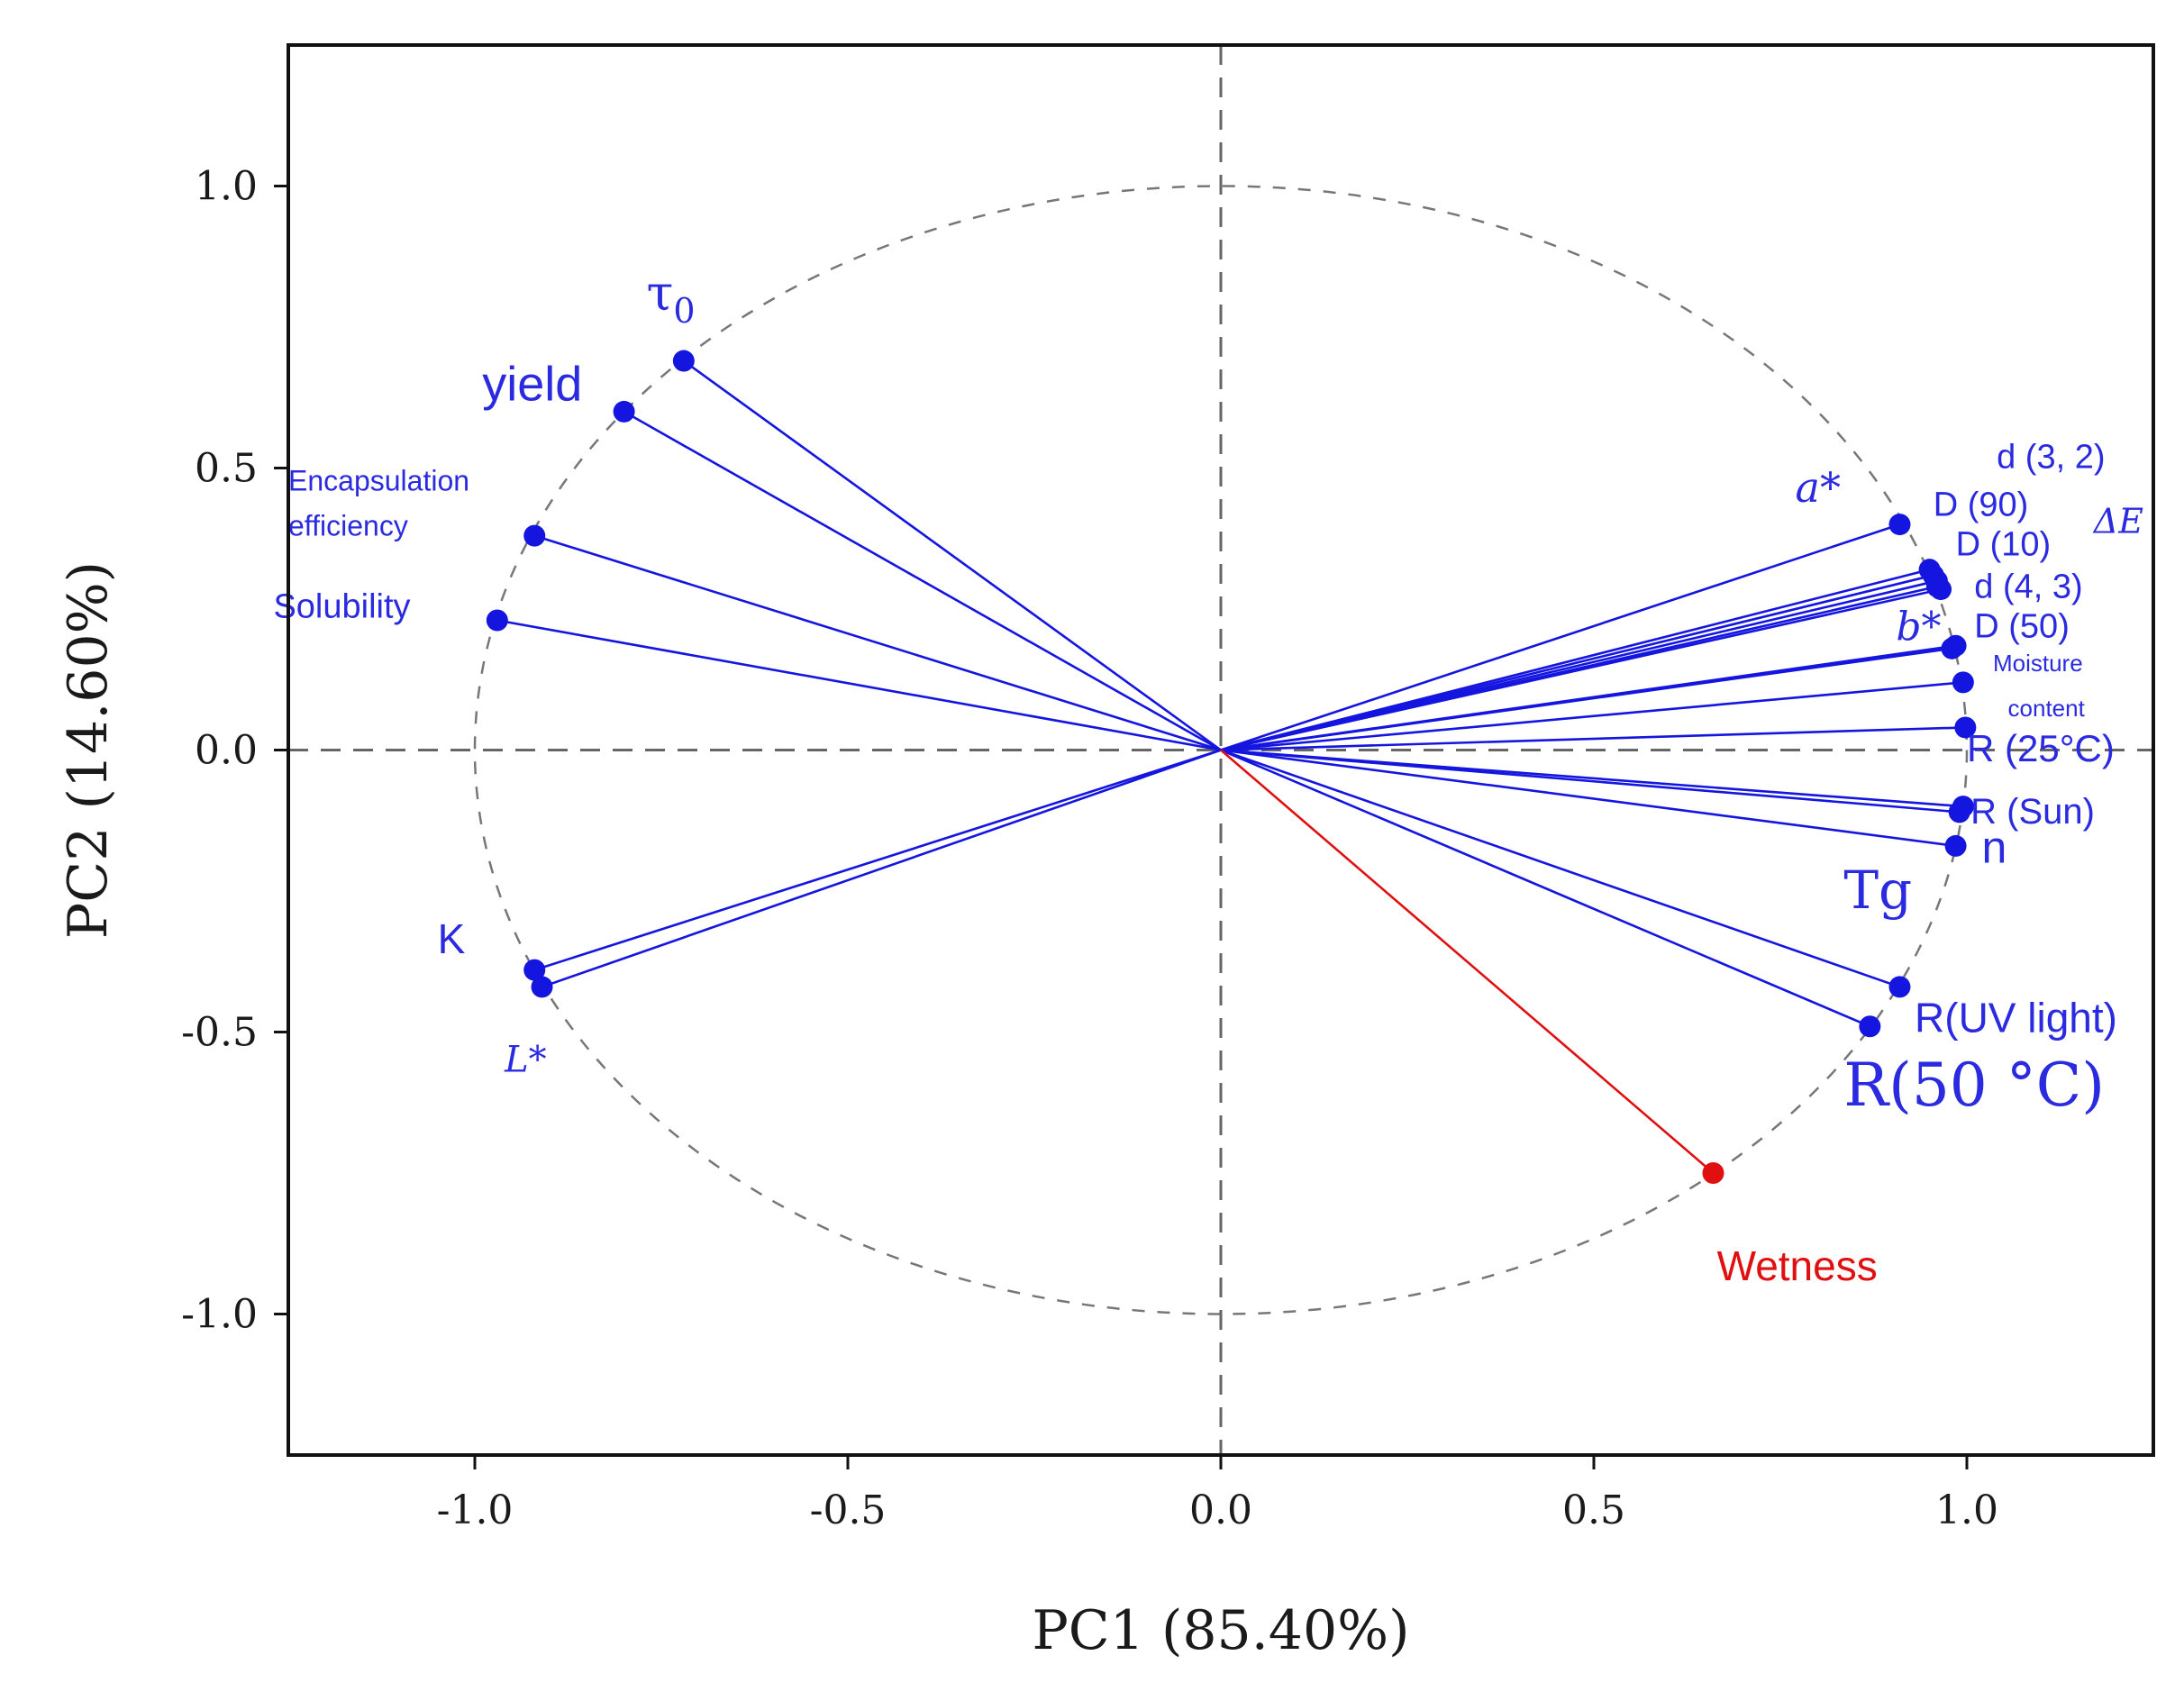 The width and height of the screenshot is (2184, 1701). I want to click on variable-label: D (50), so click(2022, 626).